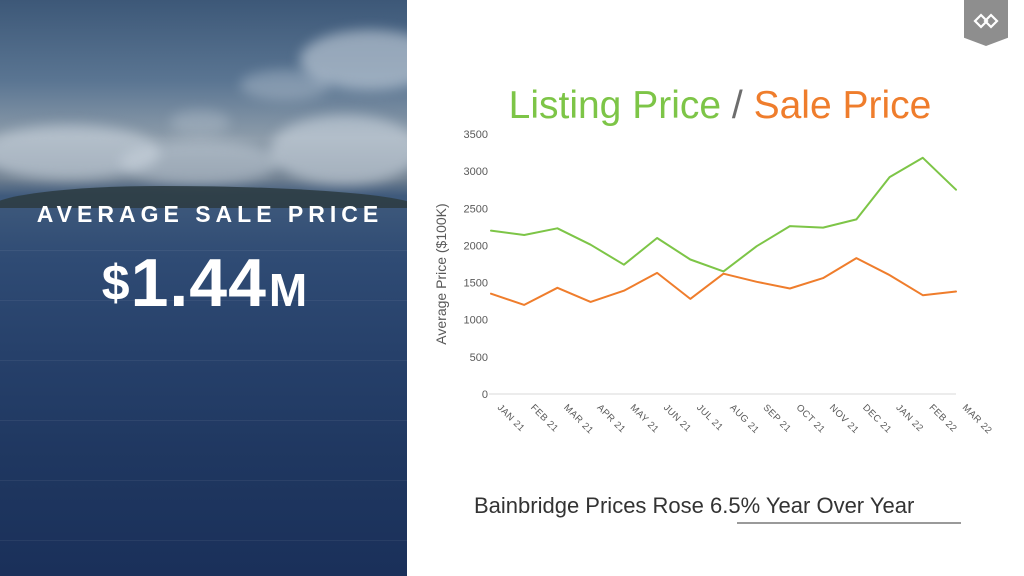 The width and height of the screenshot is (1024, 576). Describe the element at coordinates (943, 418) in the screenshot. I see `x-tick-label: FEB 22` at that location.